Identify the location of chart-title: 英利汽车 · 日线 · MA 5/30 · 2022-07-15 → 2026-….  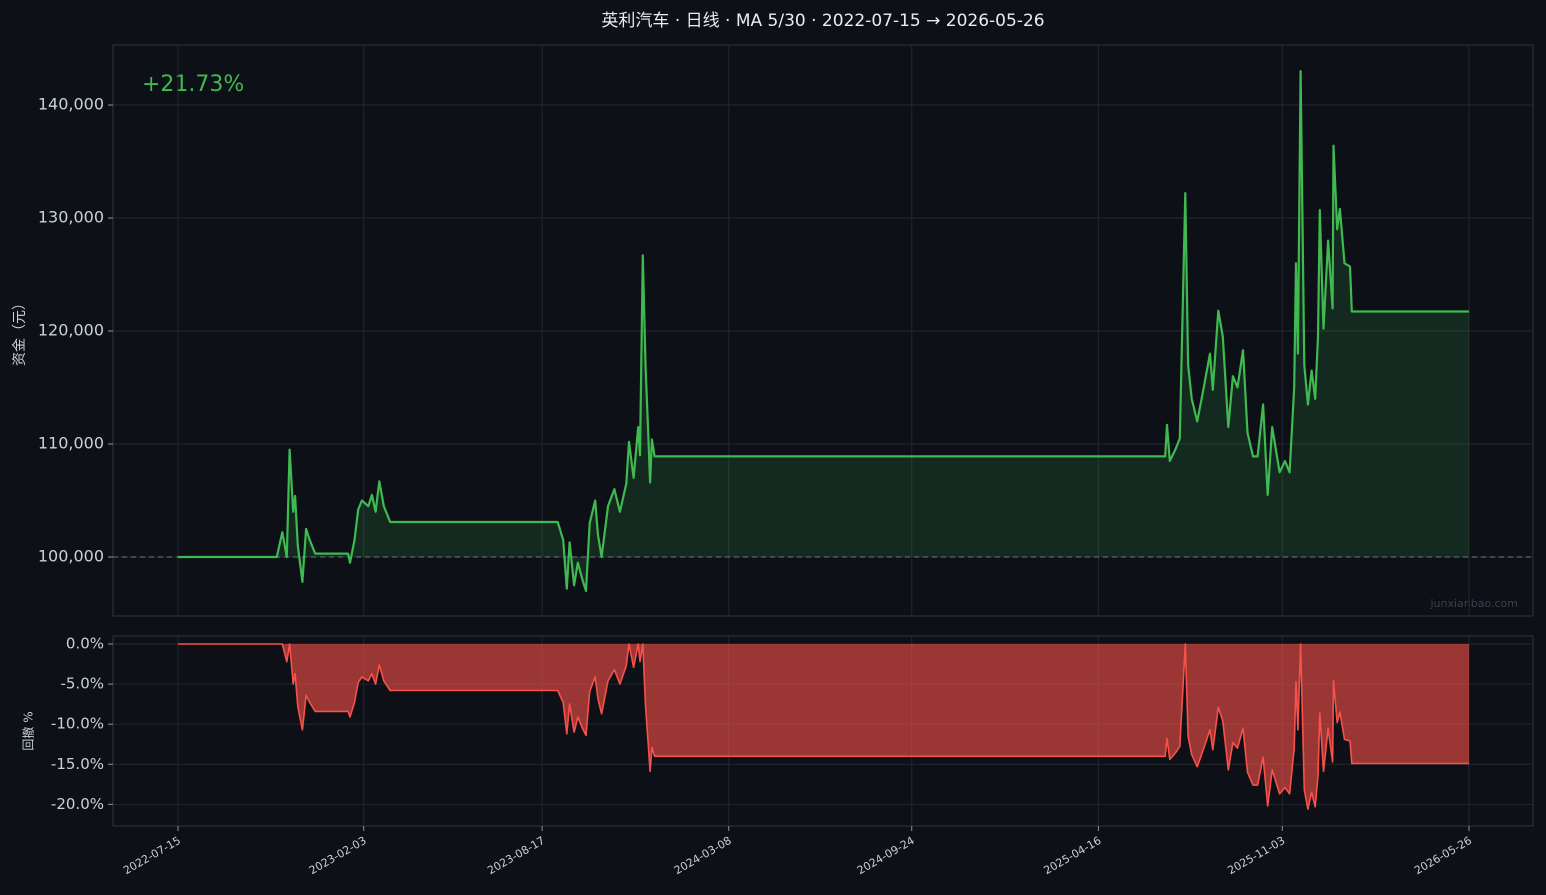
(822, 21).